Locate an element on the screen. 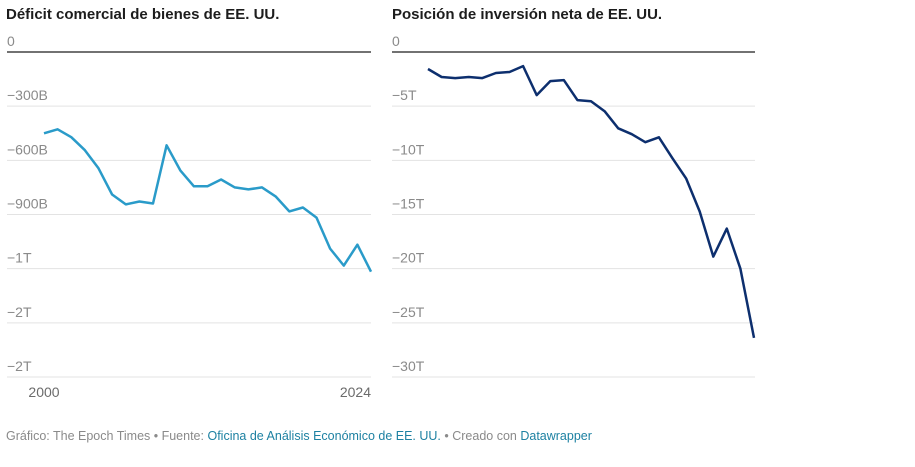 The height and width of the screenshot is (467, 915). y-tick-label: −25T is located at coordinates (408, 312).